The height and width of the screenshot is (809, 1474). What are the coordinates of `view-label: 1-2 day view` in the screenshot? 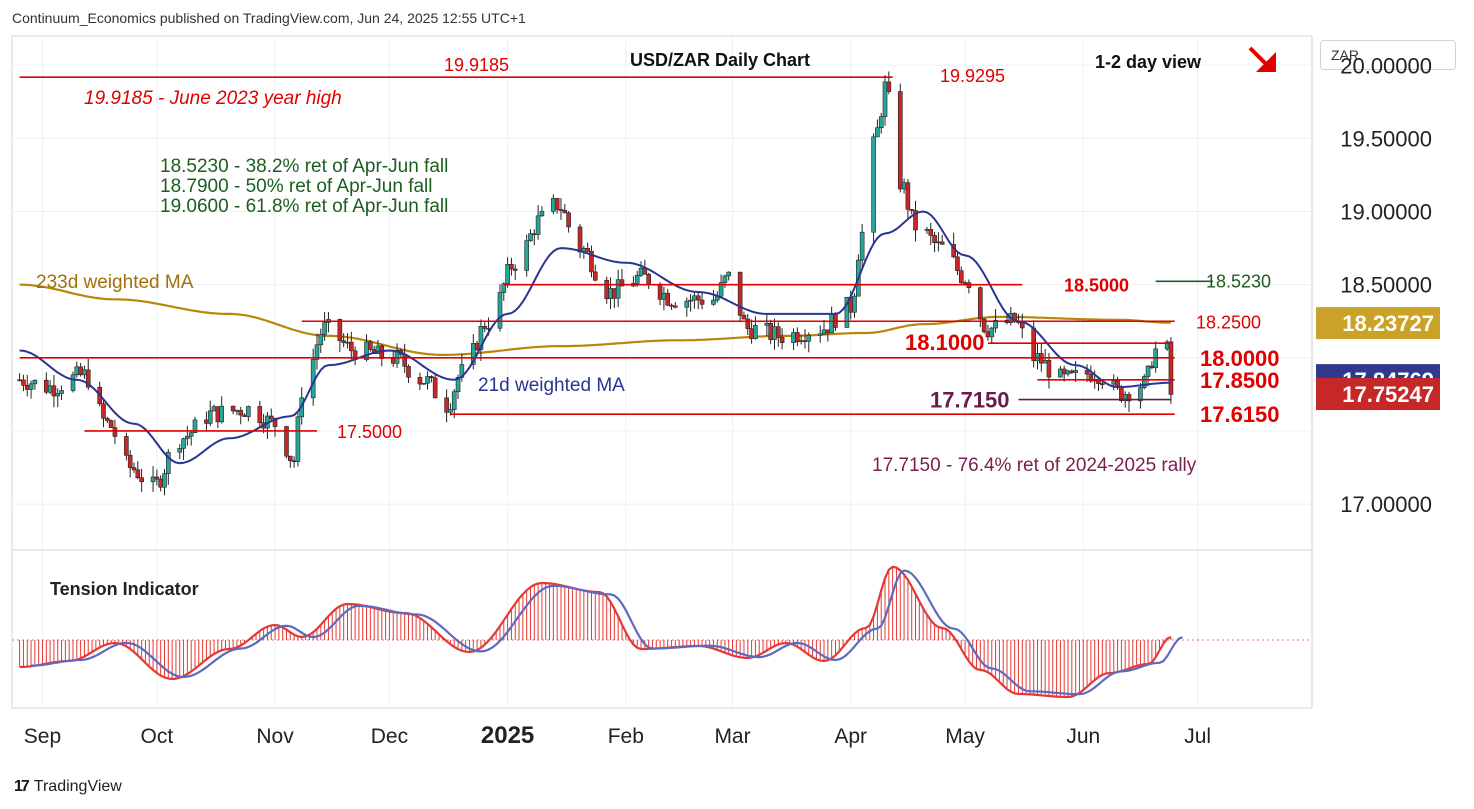 It's located at (1148, 62).